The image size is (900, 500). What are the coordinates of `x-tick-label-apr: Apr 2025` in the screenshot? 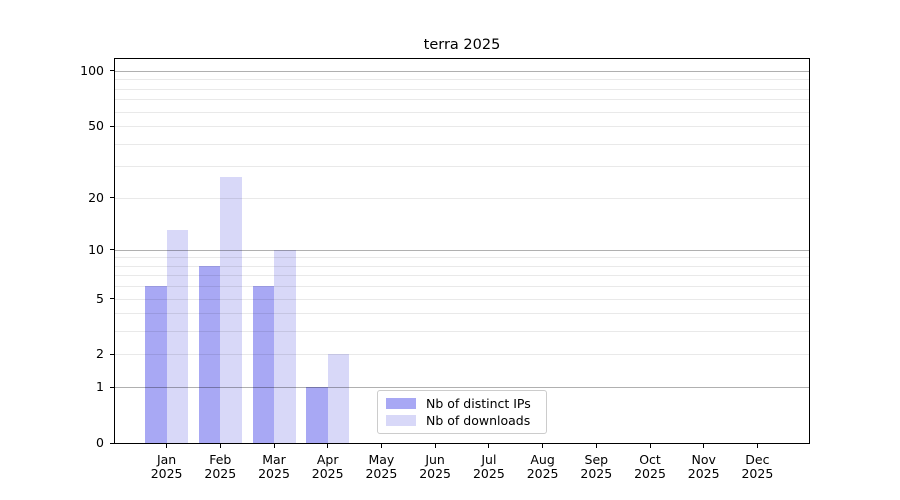 It's located at (328, 467).